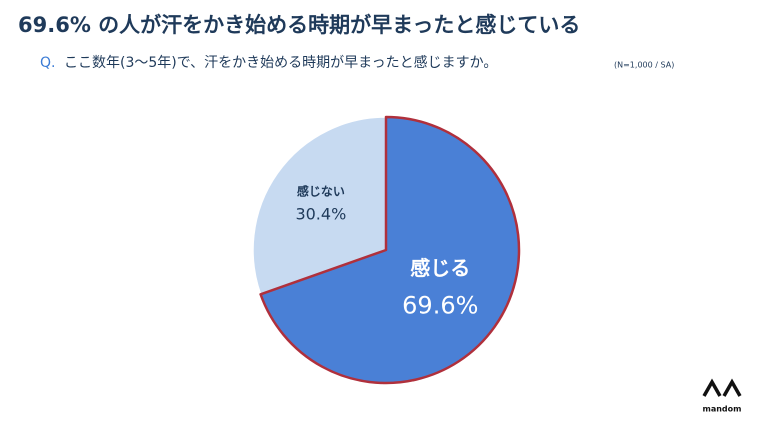 Image resolution: width=770 pixels, height=433 pixels. I want to click on question-label: Q., so click(47, 63).